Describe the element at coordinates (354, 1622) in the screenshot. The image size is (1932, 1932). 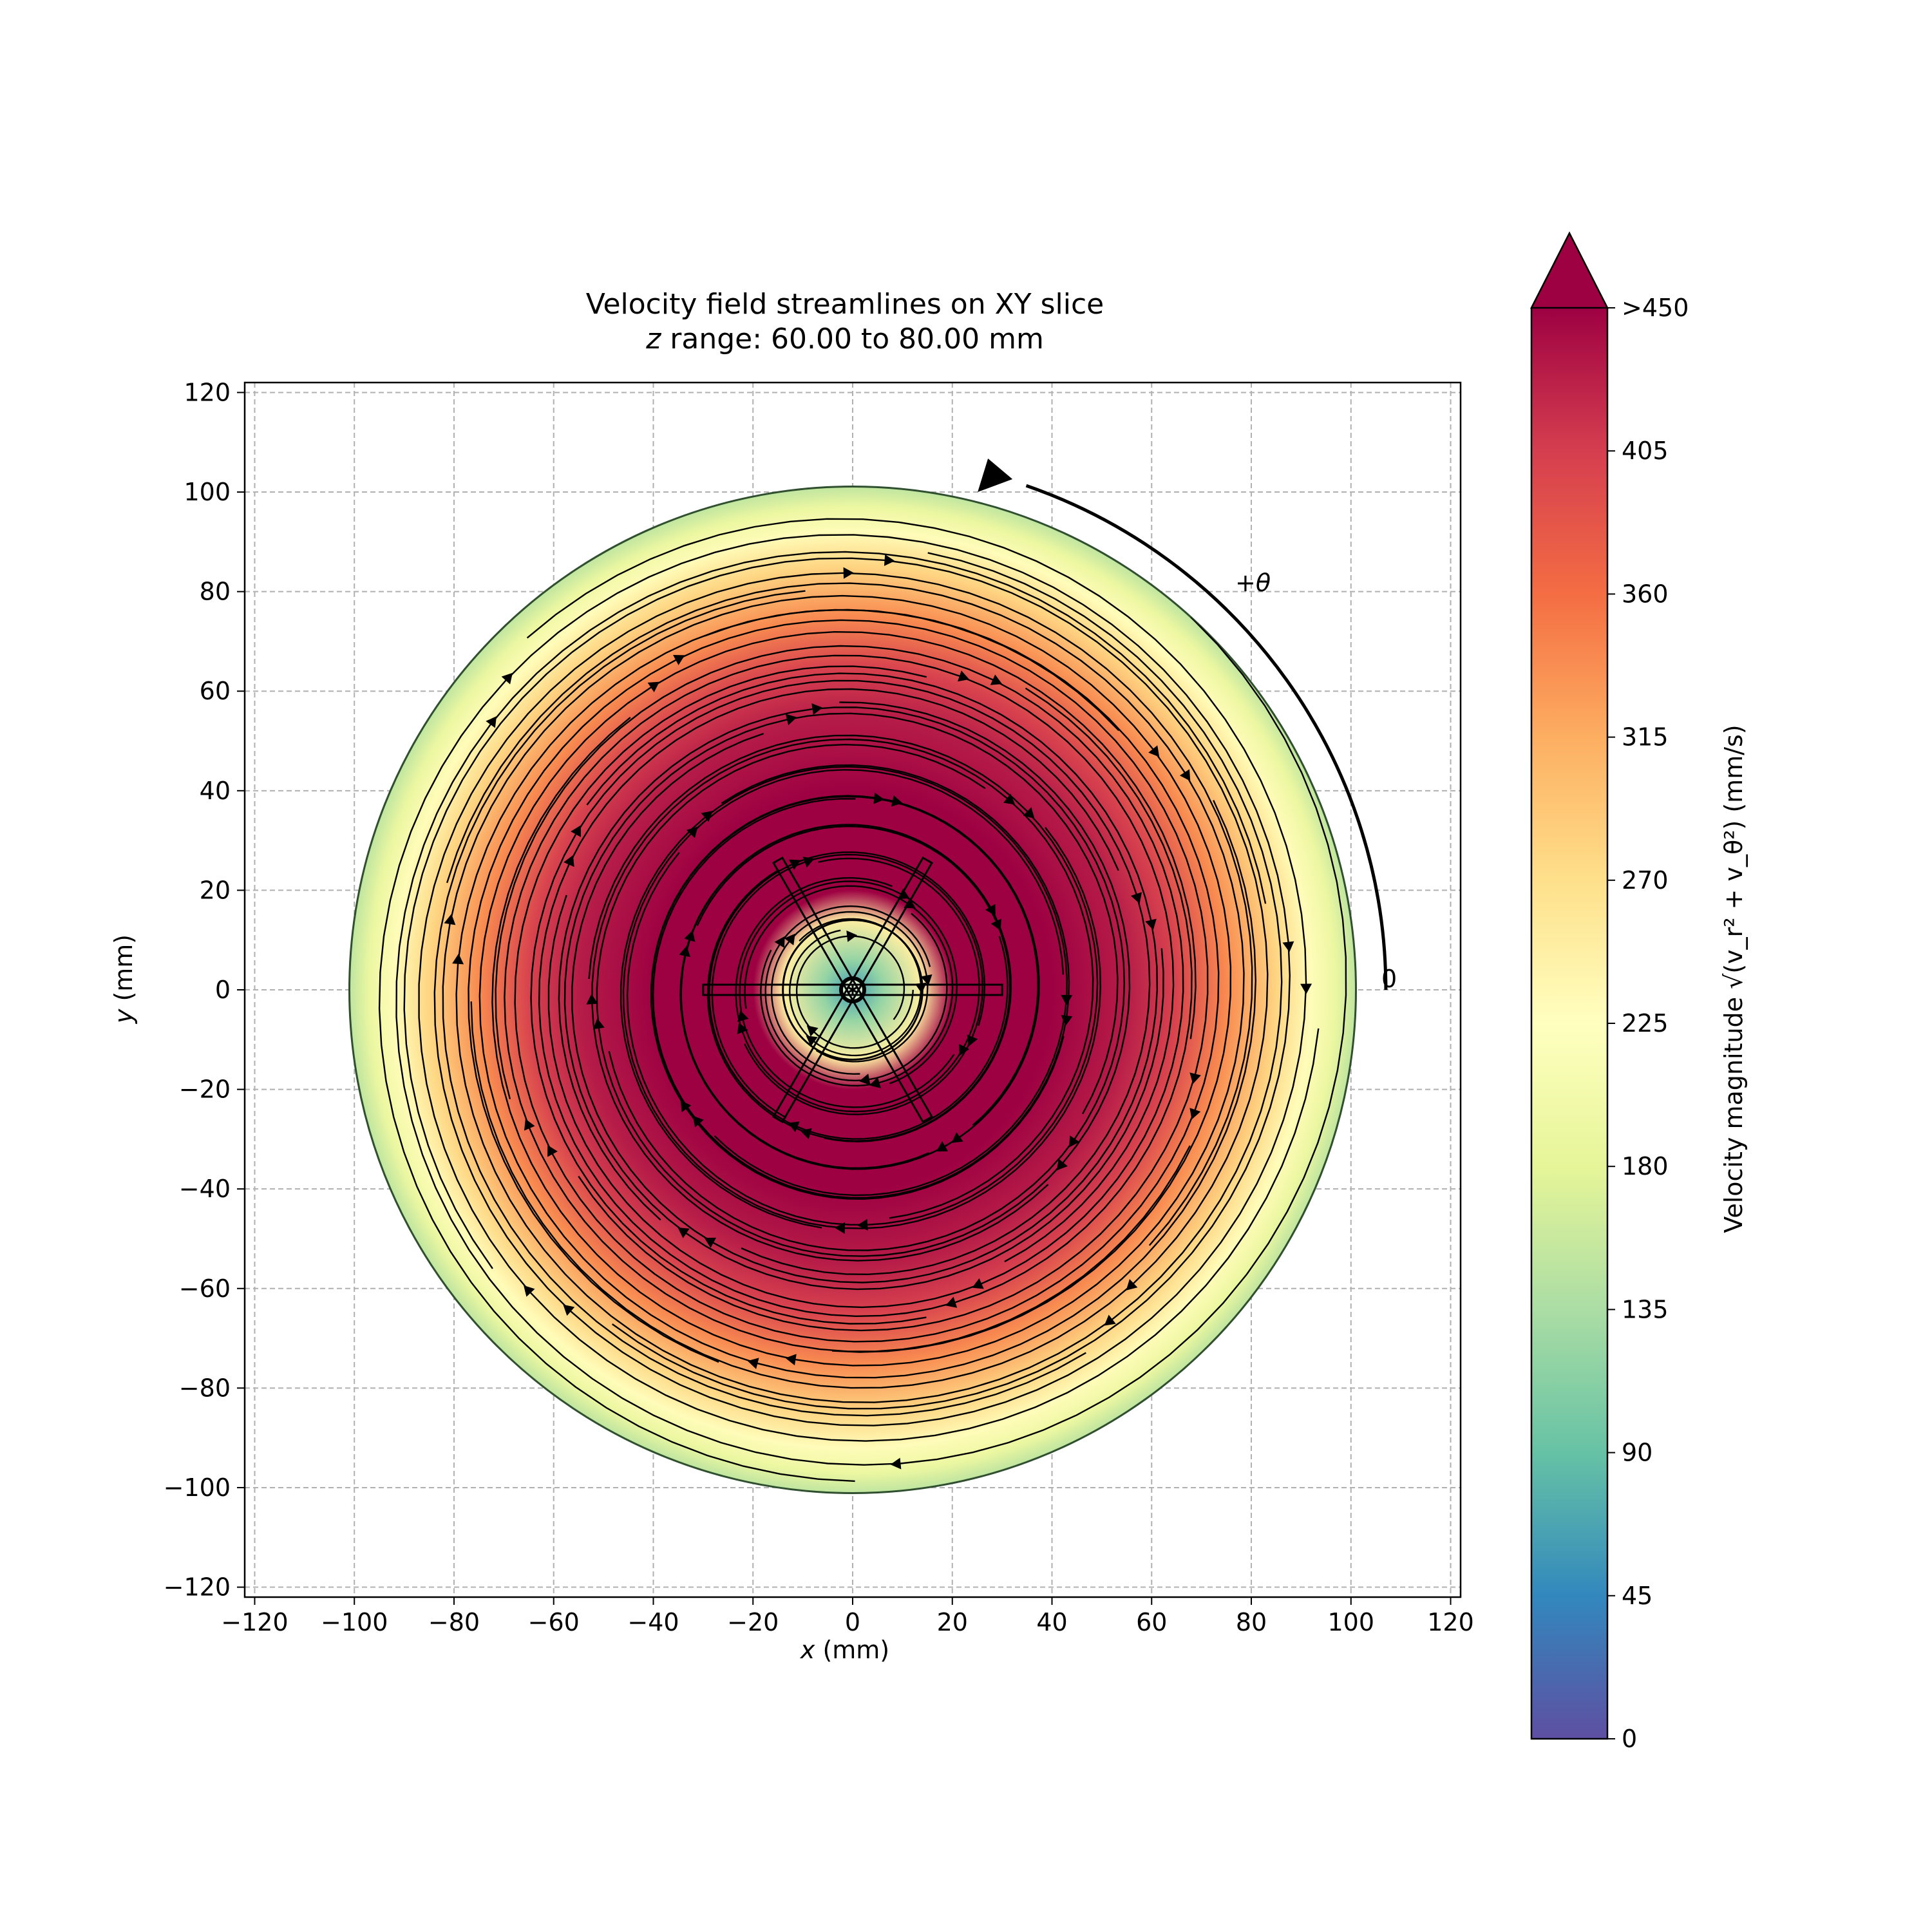
I see `x-tick-label: −100` at that location.